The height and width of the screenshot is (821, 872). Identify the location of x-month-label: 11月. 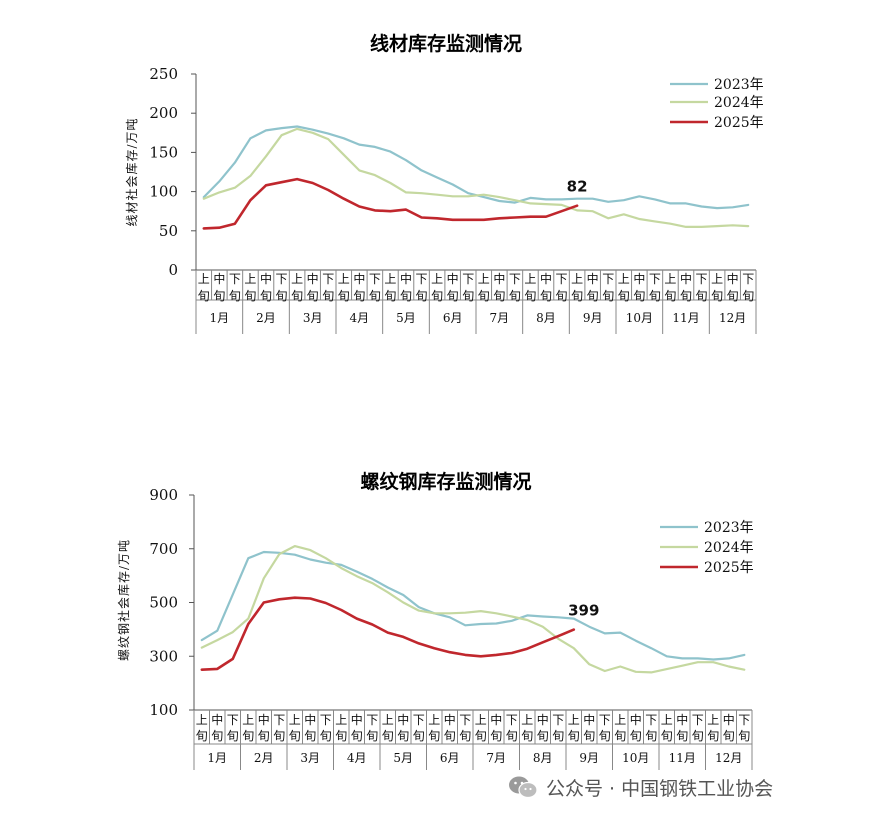
(682, 758).